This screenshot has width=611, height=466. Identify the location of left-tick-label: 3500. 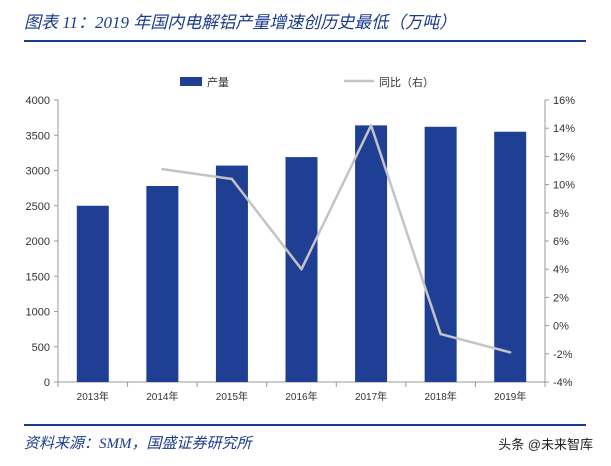
(38, 136).